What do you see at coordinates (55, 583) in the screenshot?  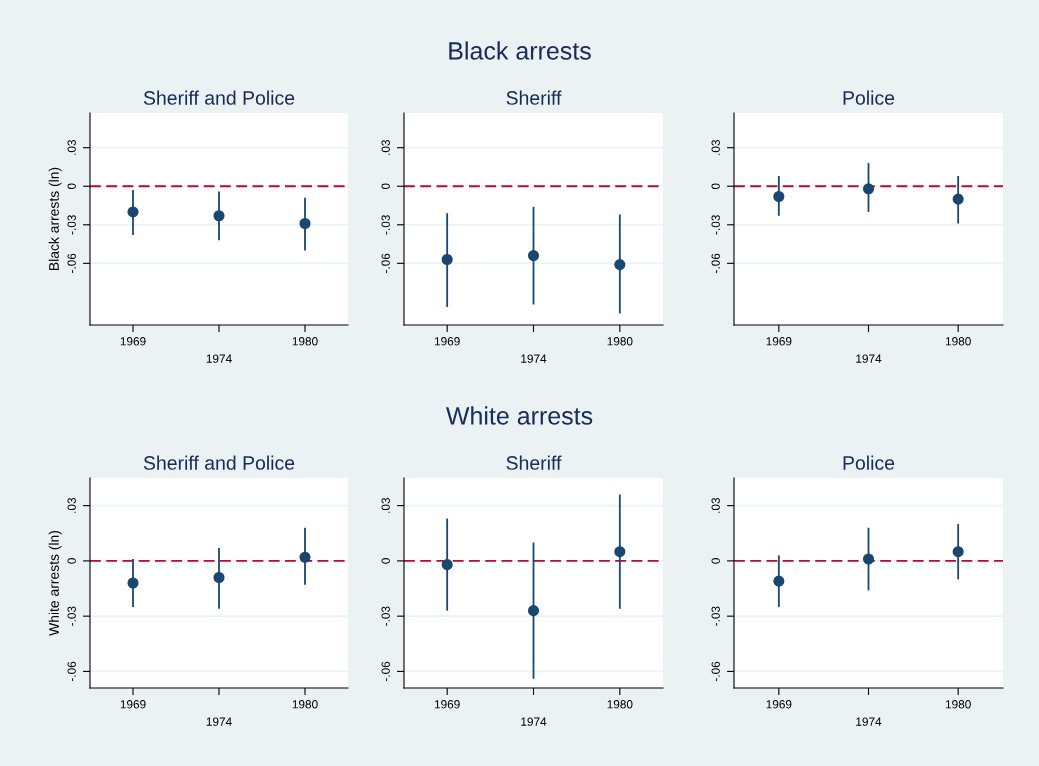 I see `y-axis-title: White arrests (ln)` at bounding box center [55, 583].